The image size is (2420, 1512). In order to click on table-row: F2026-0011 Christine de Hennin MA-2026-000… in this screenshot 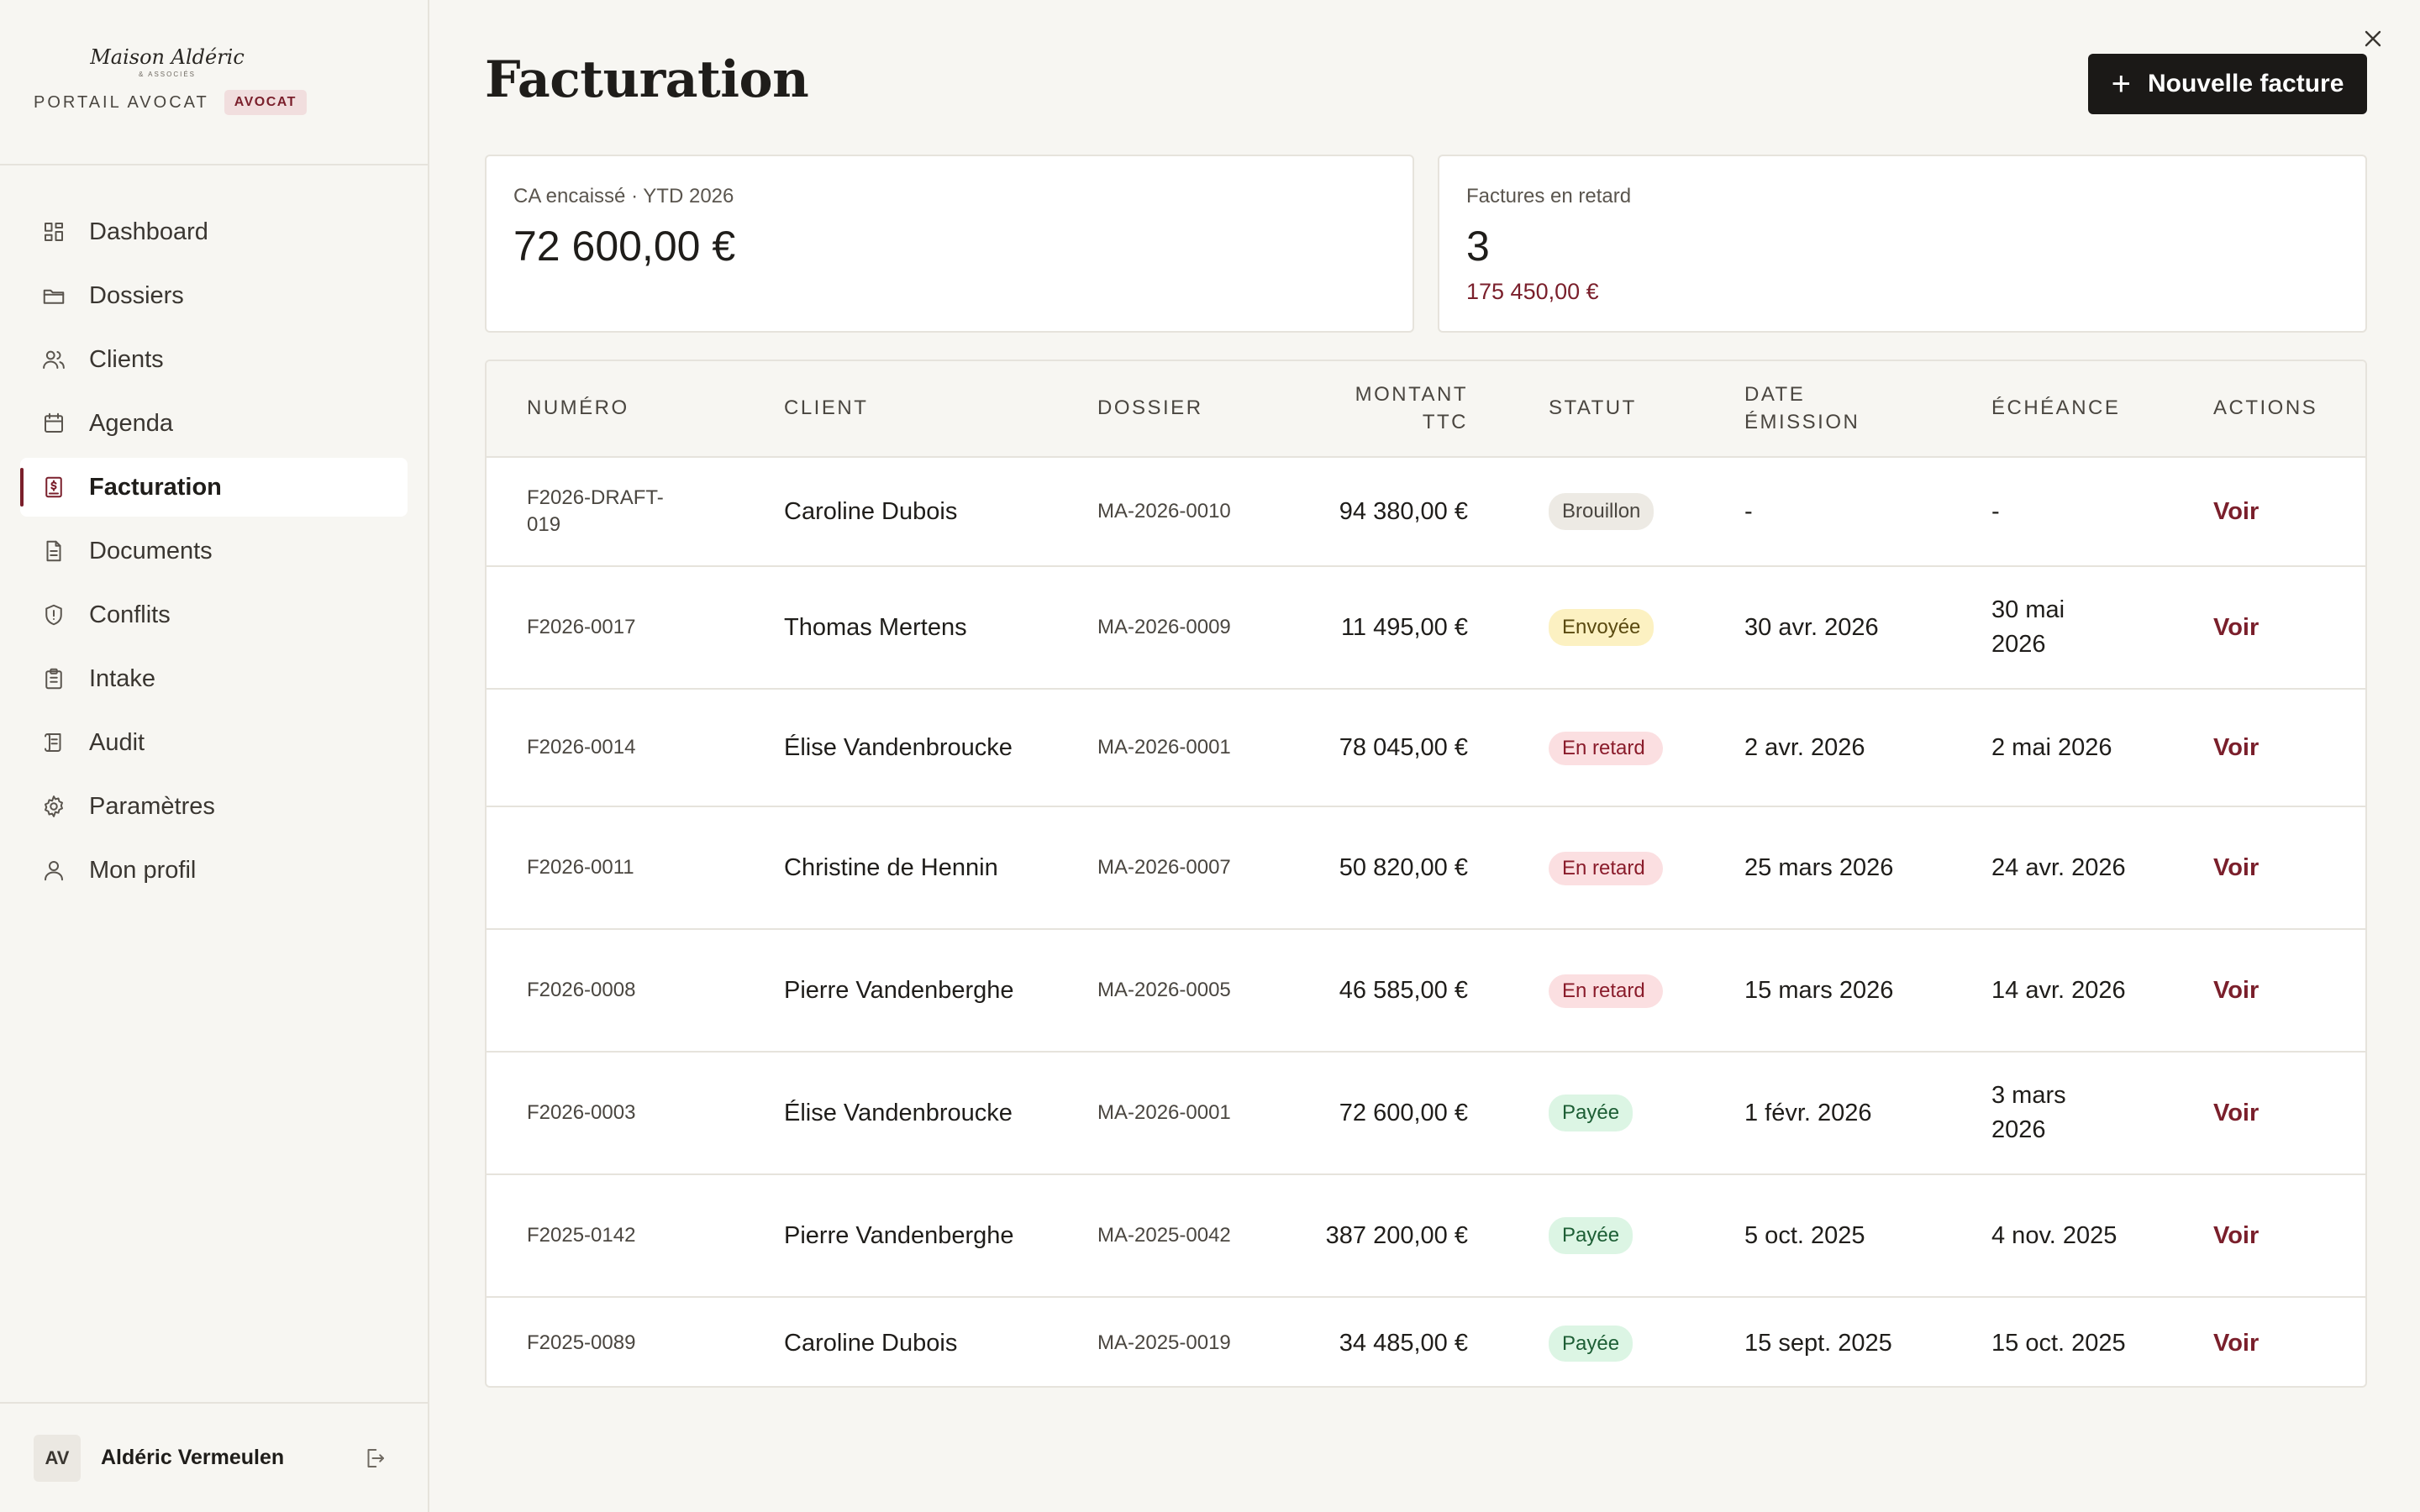, I will do `click(1426, 868)`.